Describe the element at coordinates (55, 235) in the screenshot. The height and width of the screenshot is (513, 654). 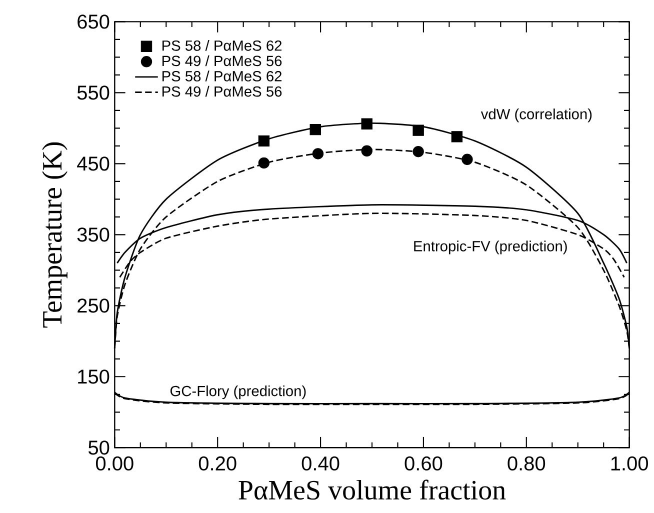
I see `y-axis-title: Temperature (K)` at that location.